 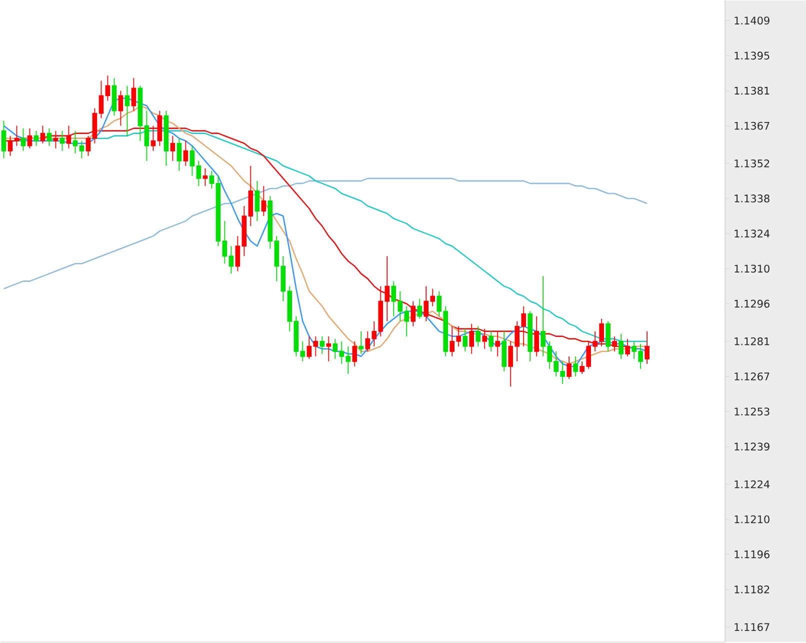 I want to click on y-tick-label: 1.1338, so click(x=752, y=198).